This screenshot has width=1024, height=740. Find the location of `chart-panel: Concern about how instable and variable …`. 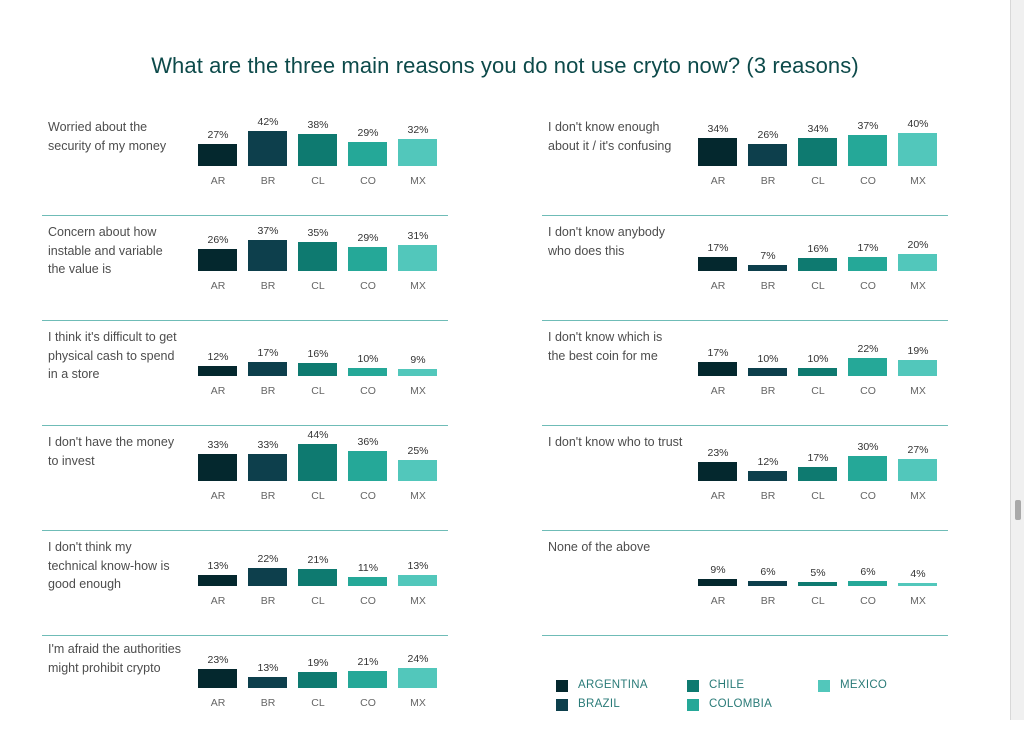

chart-panel: Concern about how instable and variable … is located at coordinates (245, 273).